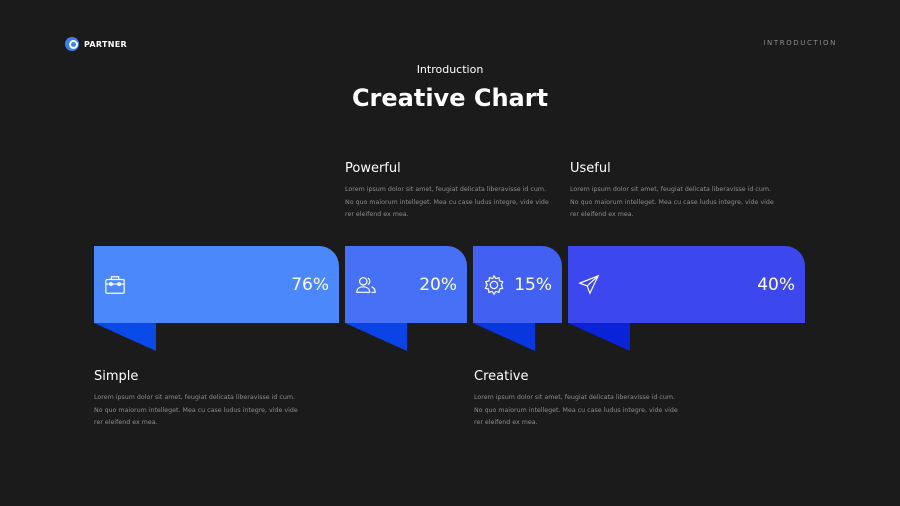 Image resolution: width=900 pixels, height=506 pixels. Describe the element at coordinates (589, 284) in the screenshot. I see `paper-plane-icon` at that location.